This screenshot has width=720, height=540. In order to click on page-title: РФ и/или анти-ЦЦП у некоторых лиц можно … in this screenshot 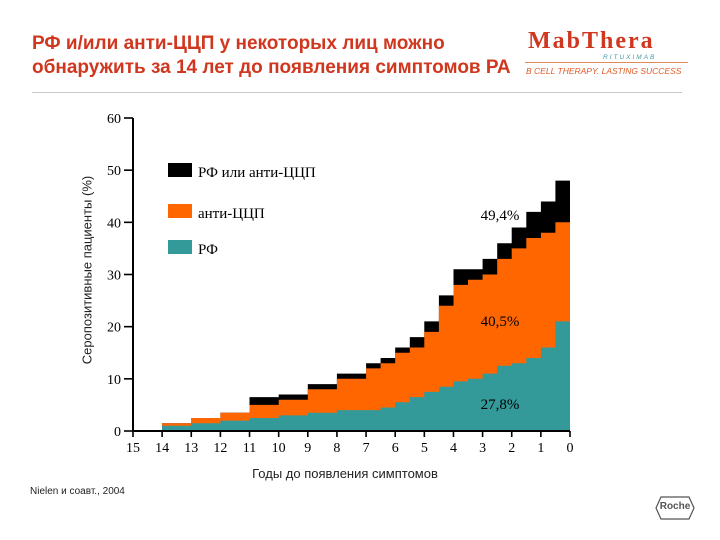, I will do `click(272, 56)`.